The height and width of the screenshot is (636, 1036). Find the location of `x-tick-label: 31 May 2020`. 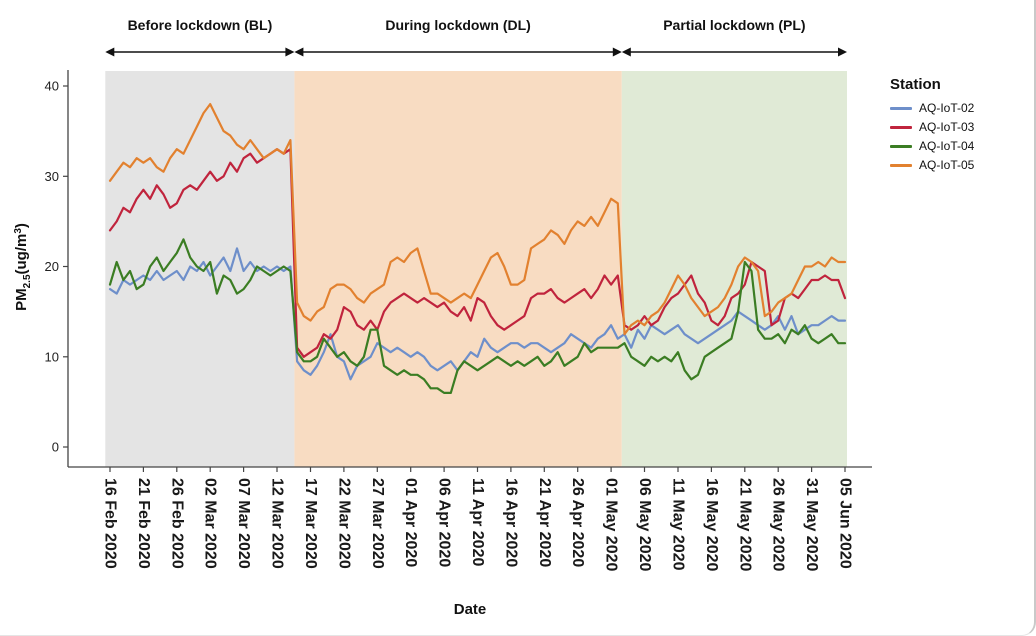

x-tick-label: 31 May 2020 is located at coordinates (811, 525).